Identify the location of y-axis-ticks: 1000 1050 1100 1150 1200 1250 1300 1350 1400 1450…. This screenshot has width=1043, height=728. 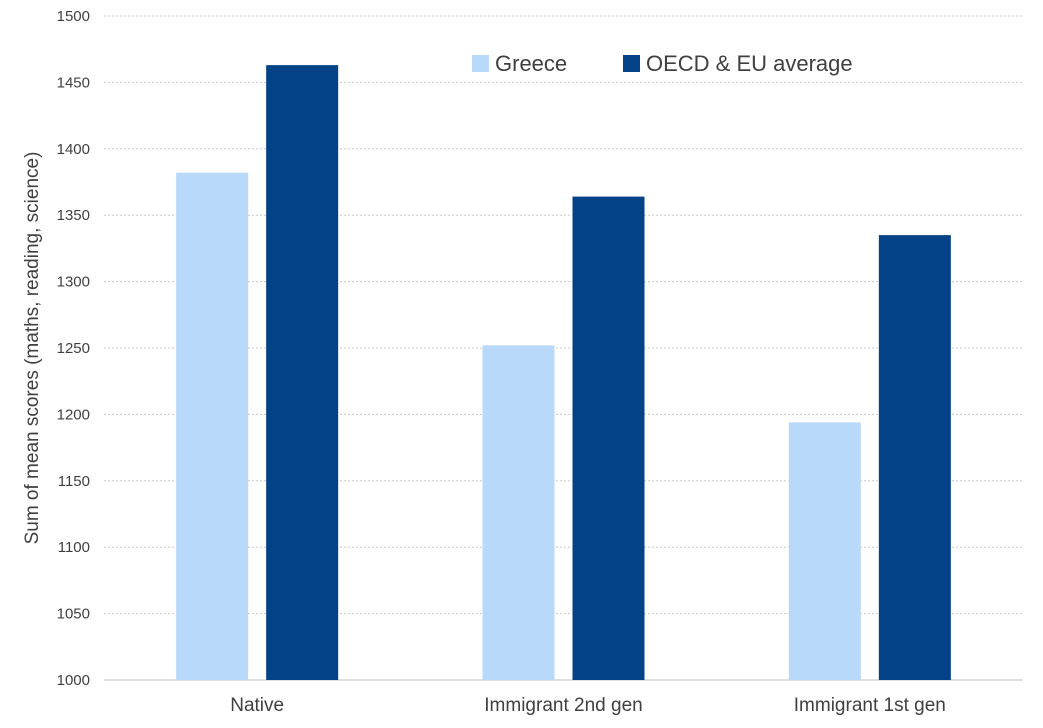
(73, 348).